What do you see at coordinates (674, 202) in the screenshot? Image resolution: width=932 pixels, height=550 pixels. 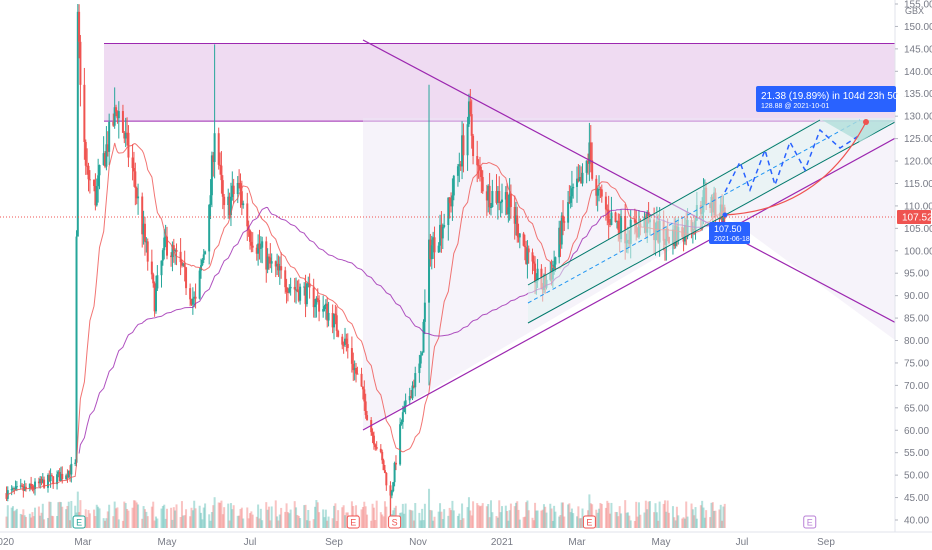 I see `channel-upper-line` at bounding box center [674, 202].